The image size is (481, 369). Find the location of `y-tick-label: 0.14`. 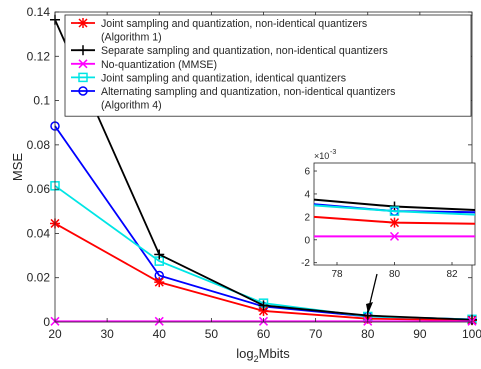

y-tick-label: 0.14 is located at coordinates (39, 12).